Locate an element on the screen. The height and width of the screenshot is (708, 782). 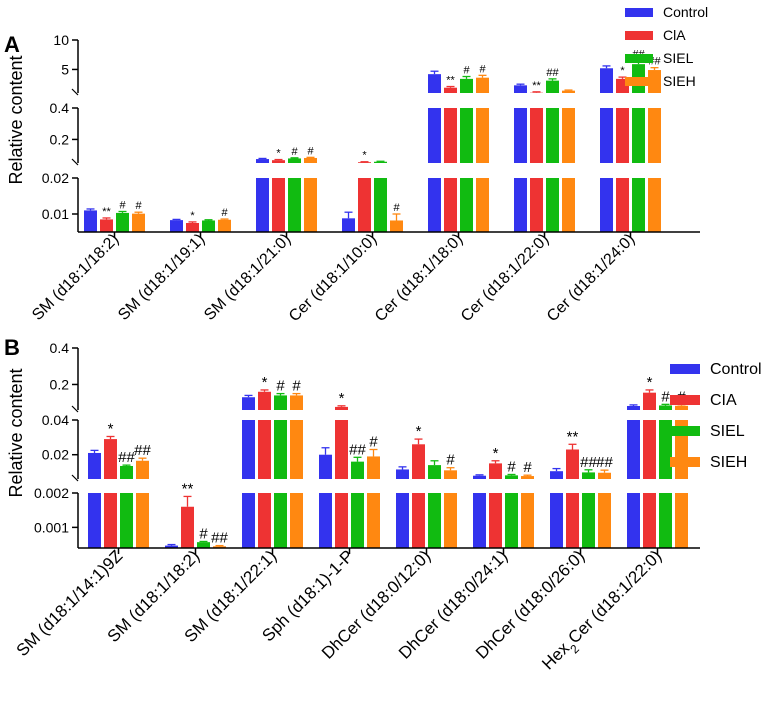
significance-a-2-2: # is located at coordinates (294, 152).